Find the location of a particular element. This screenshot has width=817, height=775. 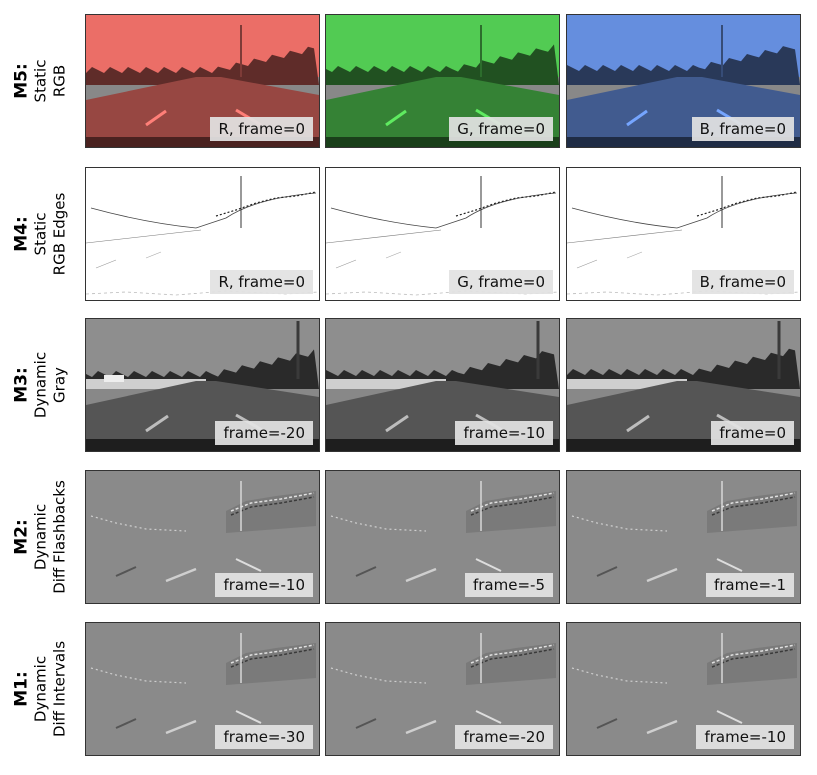

image-panel-m4-b: B, frame=0 is located at coordinates (683, 234).